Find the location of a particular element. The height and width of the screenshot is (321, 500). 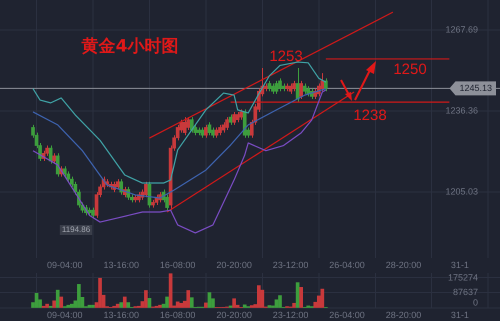

y-tick-label: 0 is located at coordinates (475, 302).